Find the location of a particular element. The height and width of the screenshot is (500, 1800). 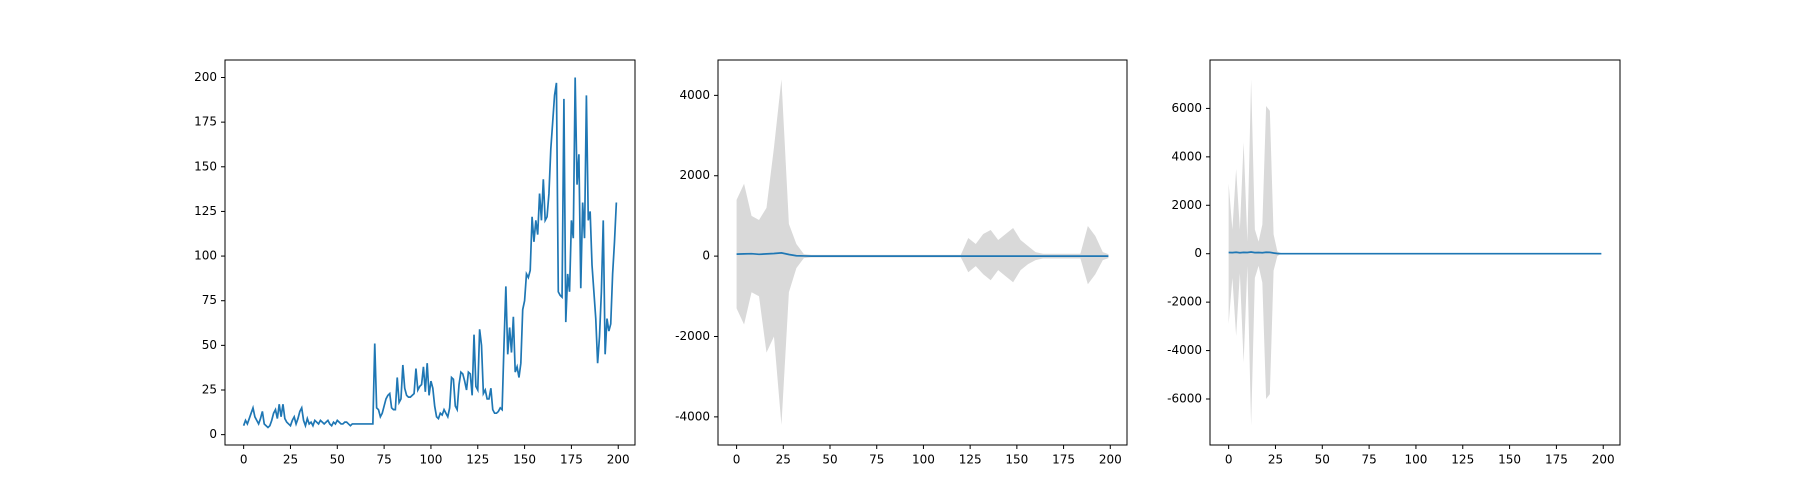

y-tick-label: 200 is located at coordinates (205, 77).